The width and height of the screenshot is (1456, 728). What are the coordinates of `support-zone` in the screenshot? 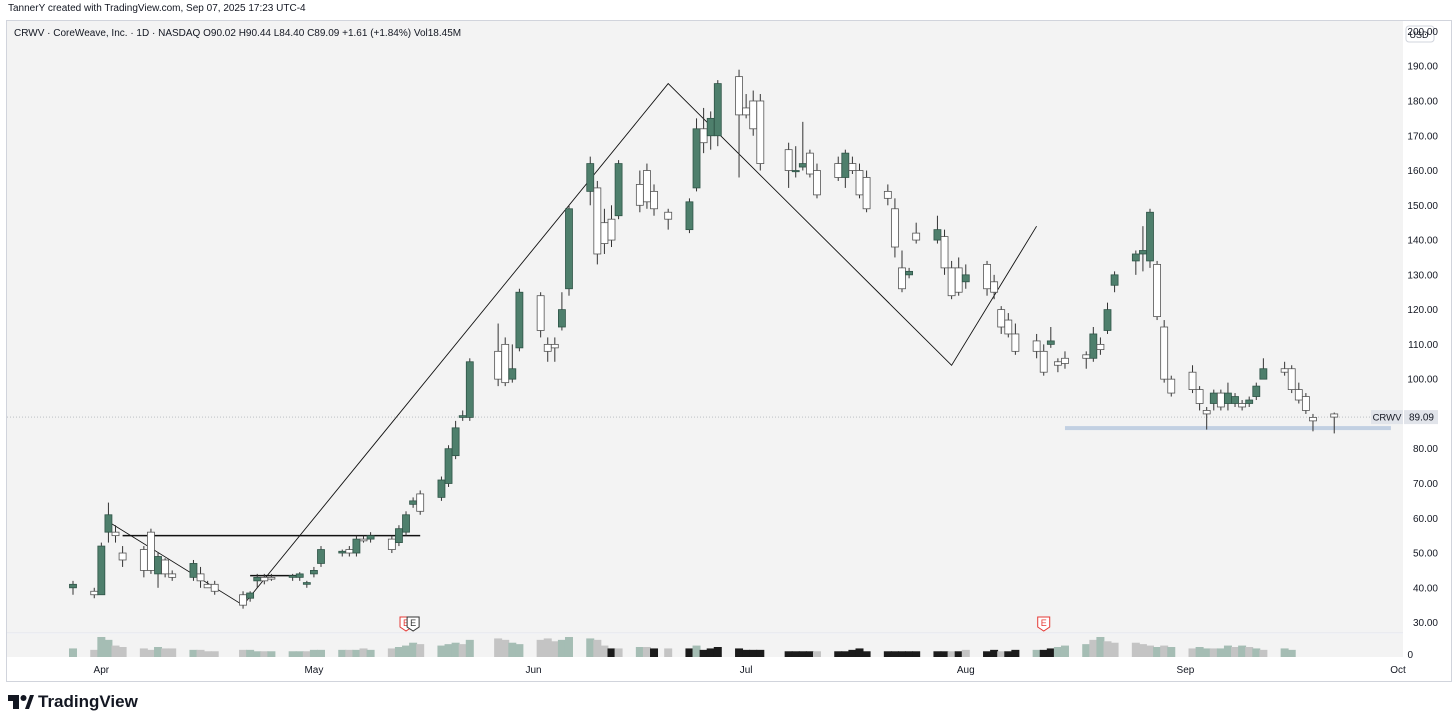 It's located at (1227, 428).